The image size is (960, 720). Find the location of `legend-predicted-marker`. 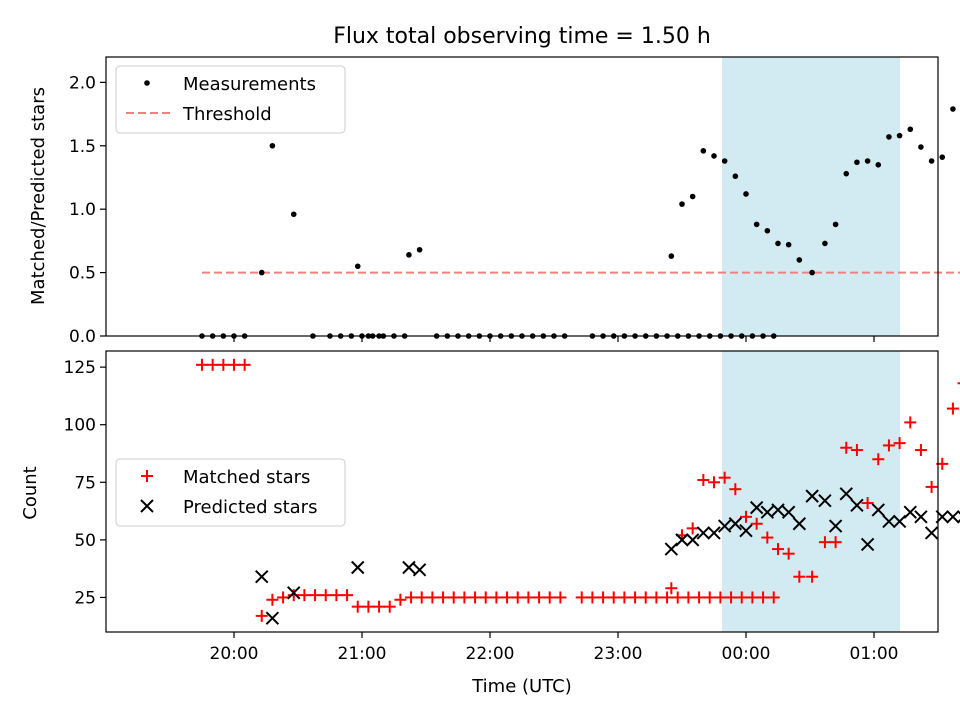

legend-predicted-marker is located at coordinates (147, 506).